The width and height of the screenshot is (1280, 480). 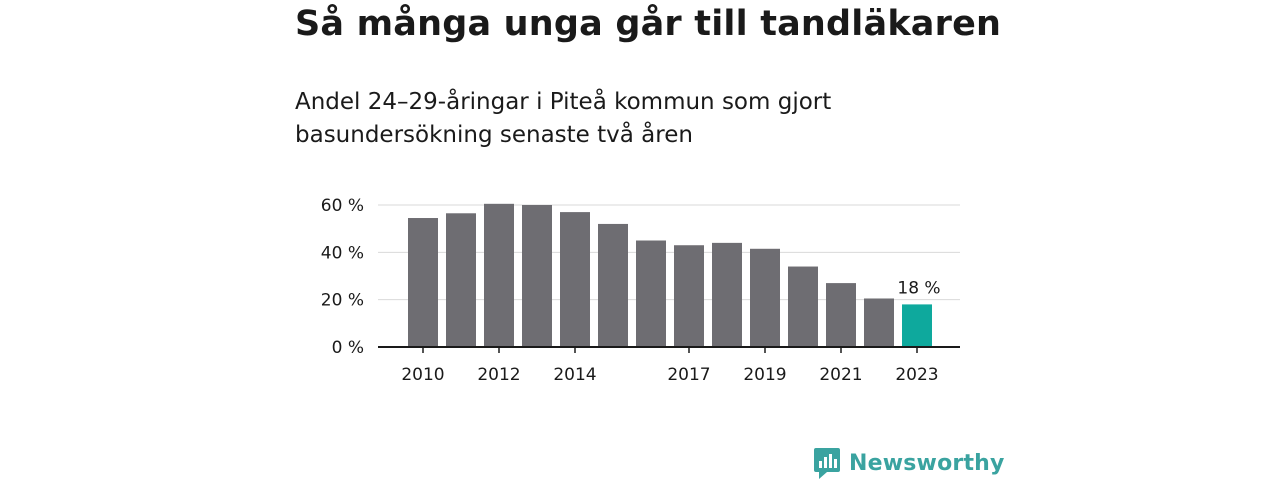 What do you see at coordinates (613, 285) in the screenshot?
I see `bar-2015` at bounding box center [613, 285].